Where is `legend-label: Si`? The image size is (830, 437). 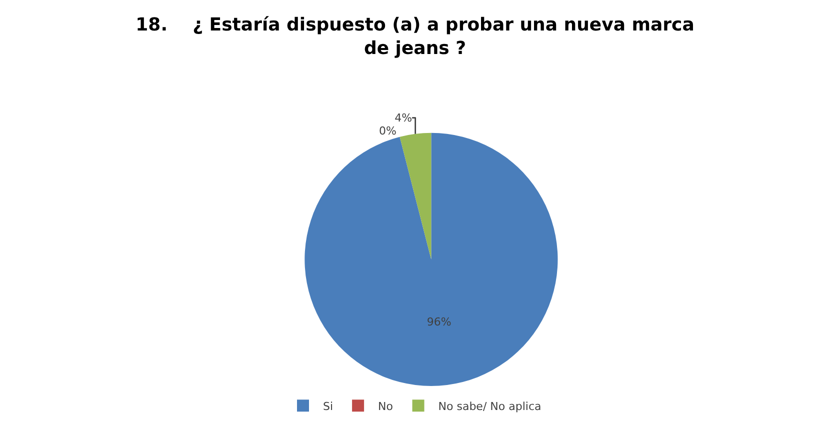
legend-label: Si is located at coordinates (328, 406).